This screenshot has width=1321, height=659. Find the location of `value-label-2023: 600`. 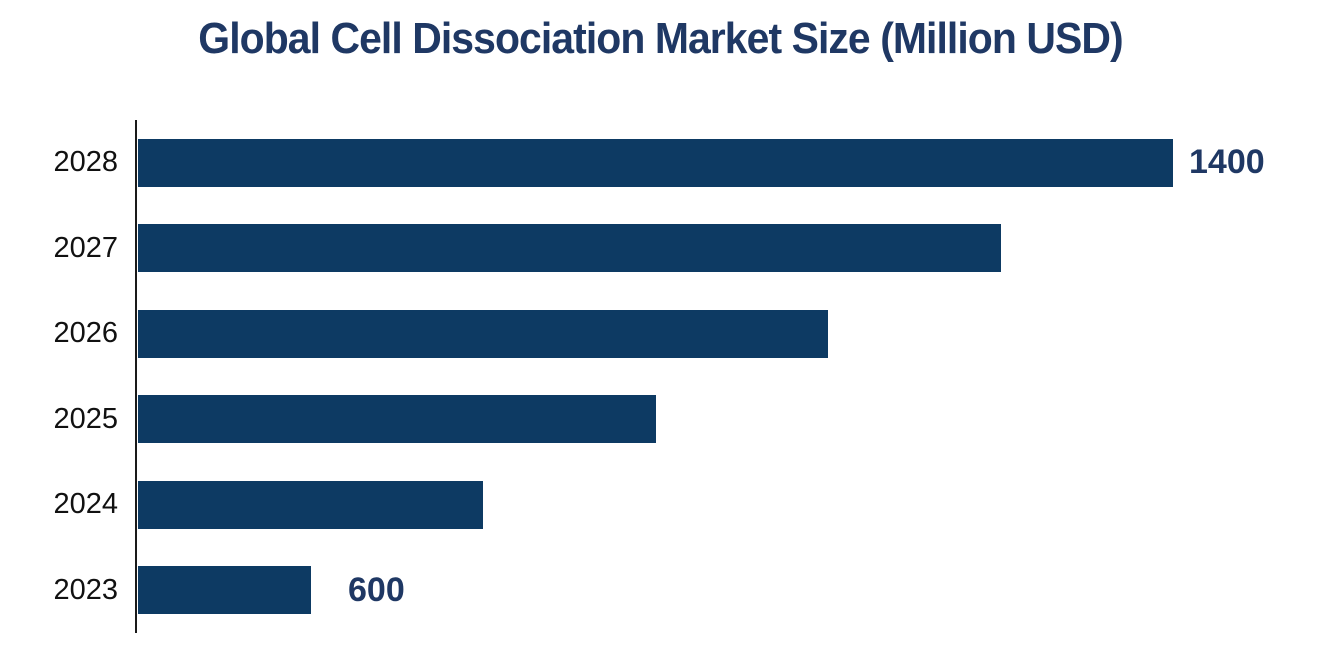

value-label-2023: 600 is located at coordinates (376, 589).